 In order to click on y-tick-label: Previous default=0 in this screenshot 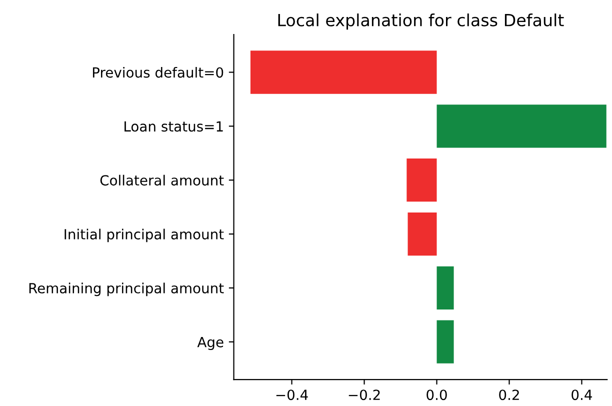, I will do `click(158, 72)`.